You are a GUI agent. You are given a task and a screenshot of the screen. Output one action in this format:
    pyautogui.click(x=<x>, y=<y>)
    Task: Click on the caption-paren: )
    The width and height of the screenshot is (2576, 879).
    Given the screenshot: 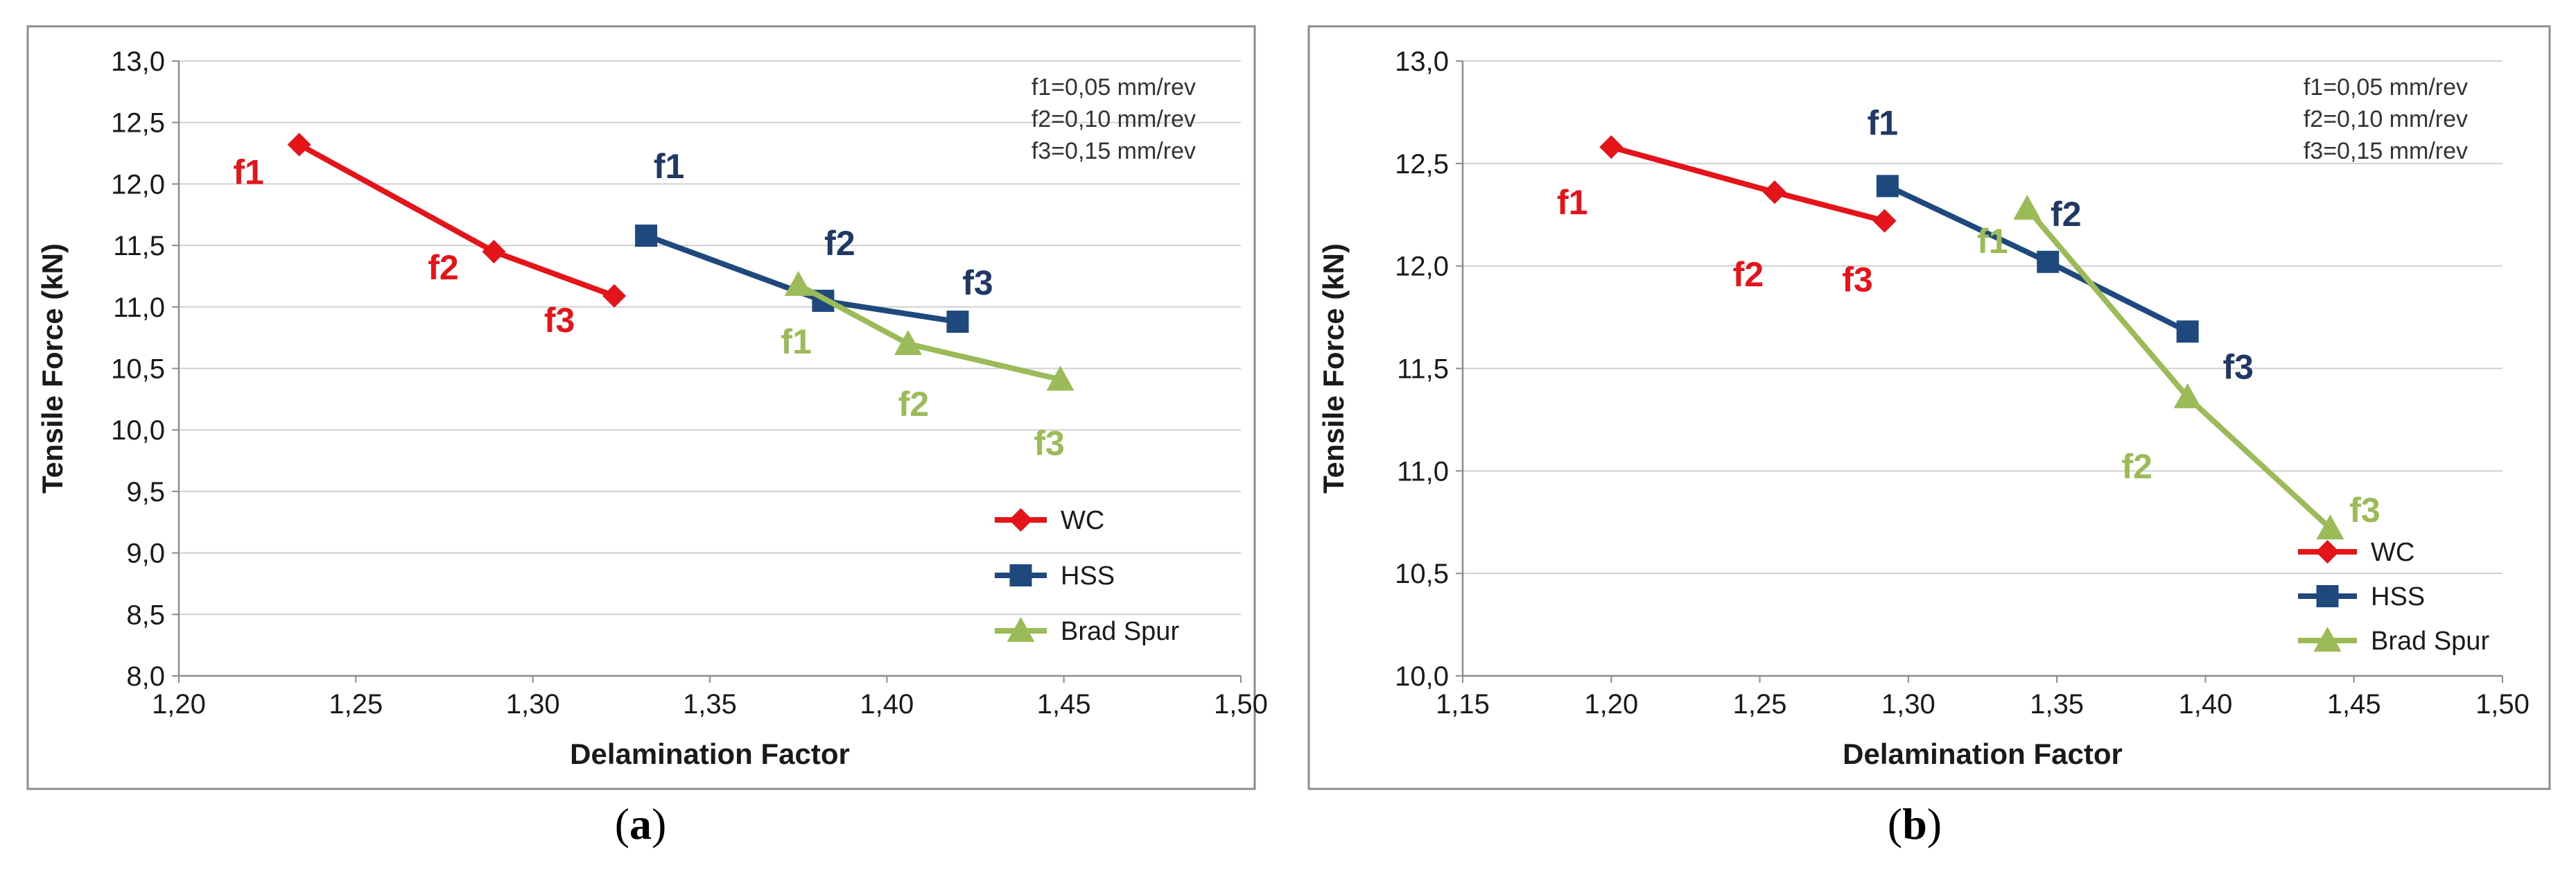 What is the action you would take?
    pyautogui.click(x=659, y=823)
    